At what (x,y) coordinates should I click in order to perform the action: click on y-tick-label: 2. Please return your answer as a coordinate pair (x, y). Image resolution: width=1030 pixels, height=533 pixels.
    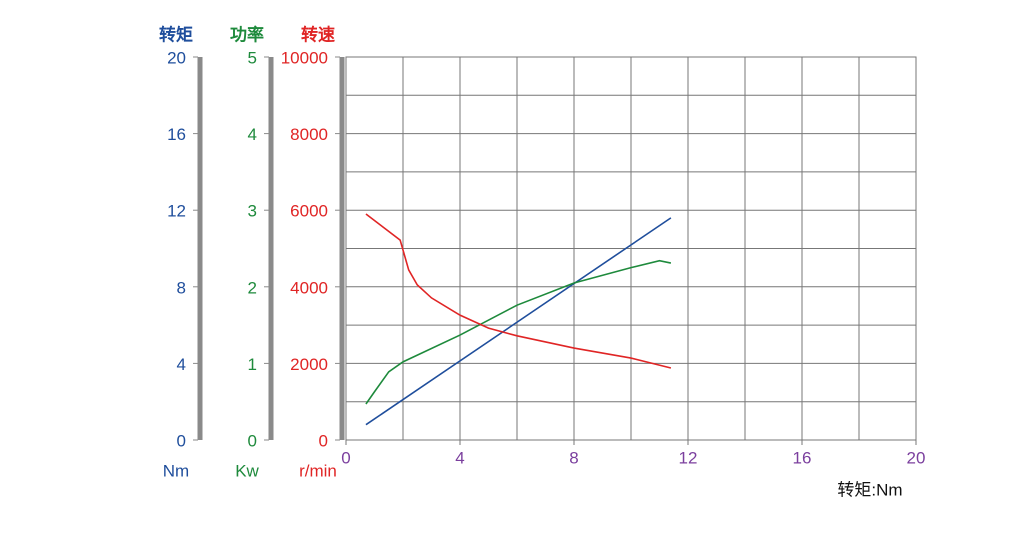
    Looking at the image, I should click on (252, 287).